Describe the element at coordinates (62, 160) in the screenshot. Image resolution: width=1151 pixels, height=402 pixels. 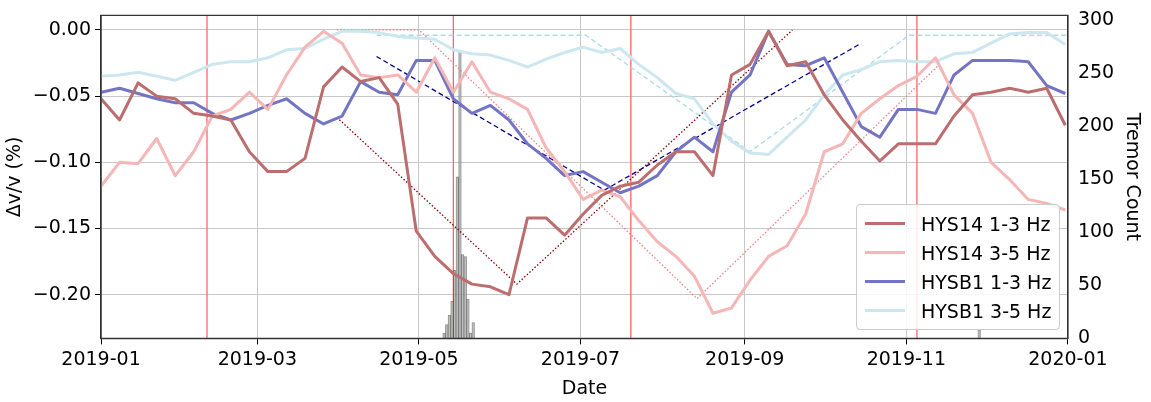
I see `y-tick-label: −0.10` at that location.